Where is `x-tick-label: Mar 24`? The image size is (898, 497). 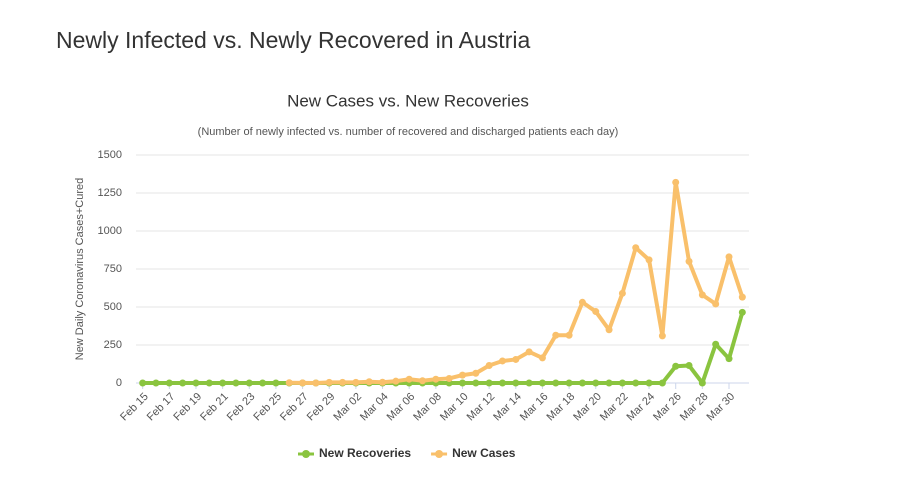 x-tick-label: Mar 24 is located at coordinates (641, 407).